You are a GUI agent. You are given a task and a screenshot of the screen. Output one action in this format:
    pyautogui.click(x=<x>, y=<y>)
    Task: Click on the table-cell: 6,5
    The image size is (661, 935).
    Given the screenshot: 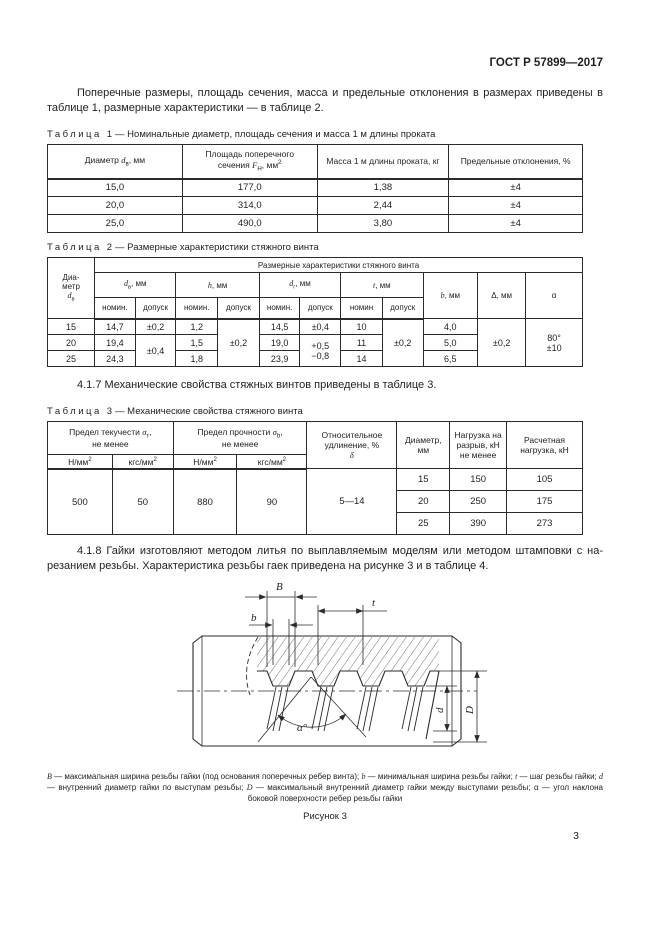 What is the action you would take?
    pyautogui.click(x=450, y=358)
    